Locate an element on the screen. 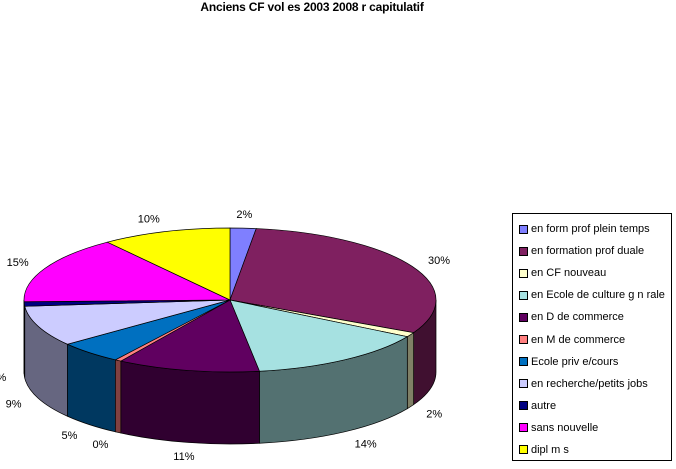 This screenshot has height=469, width=676. legend-item-en-d-de-commerce: en D de commerce is located at coordinates (595, 317).